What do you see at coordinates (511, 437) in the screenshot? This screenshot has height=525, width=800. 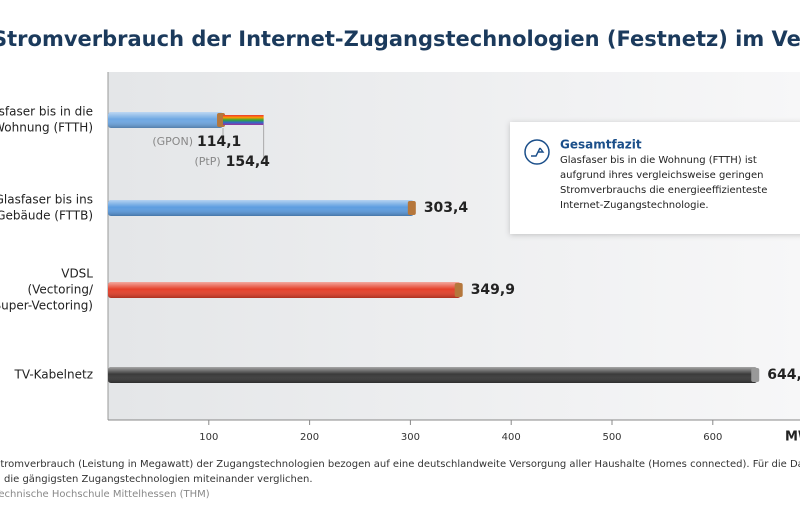 I see `x-tick-label: 400` at bounding box center [511, 437].